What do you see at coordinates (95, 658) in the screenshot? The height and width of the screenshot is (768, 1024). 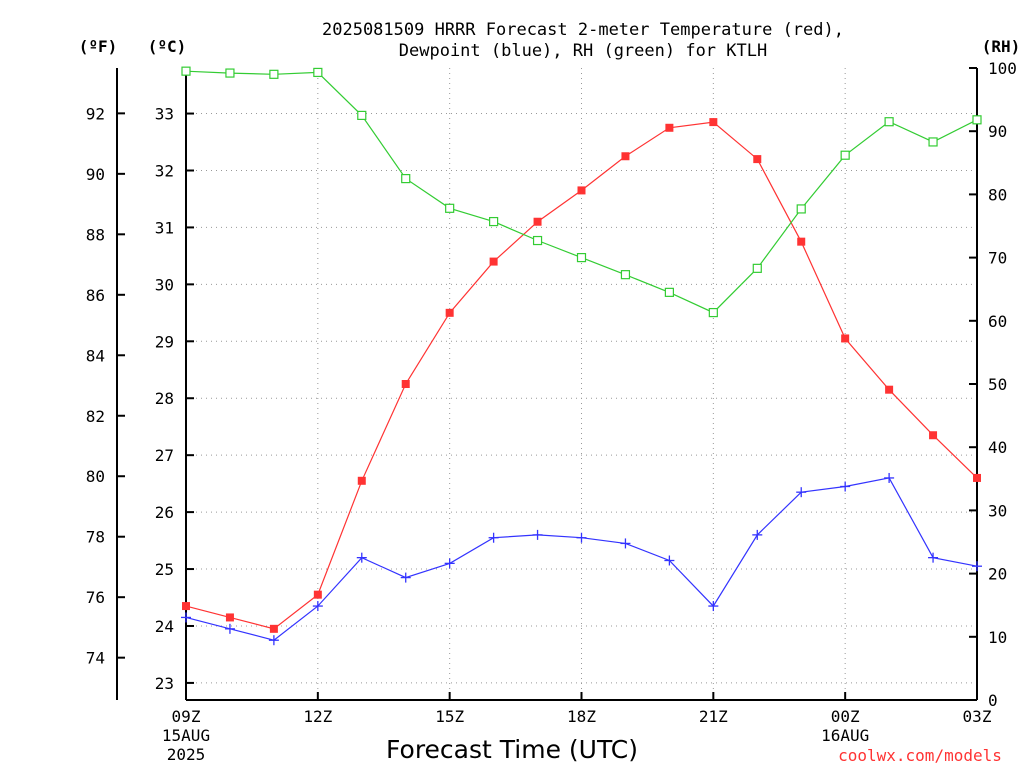 I see `fahrenheit-tick-label: 74` at bounding box center [95, 658].